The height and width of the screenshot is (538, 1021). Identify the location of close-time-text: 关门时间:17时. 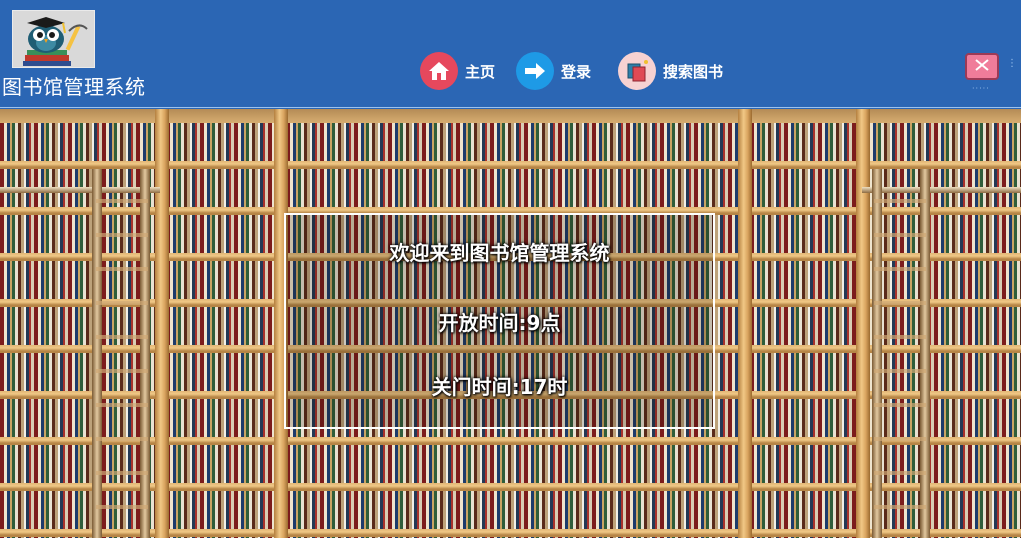
(499, 387).